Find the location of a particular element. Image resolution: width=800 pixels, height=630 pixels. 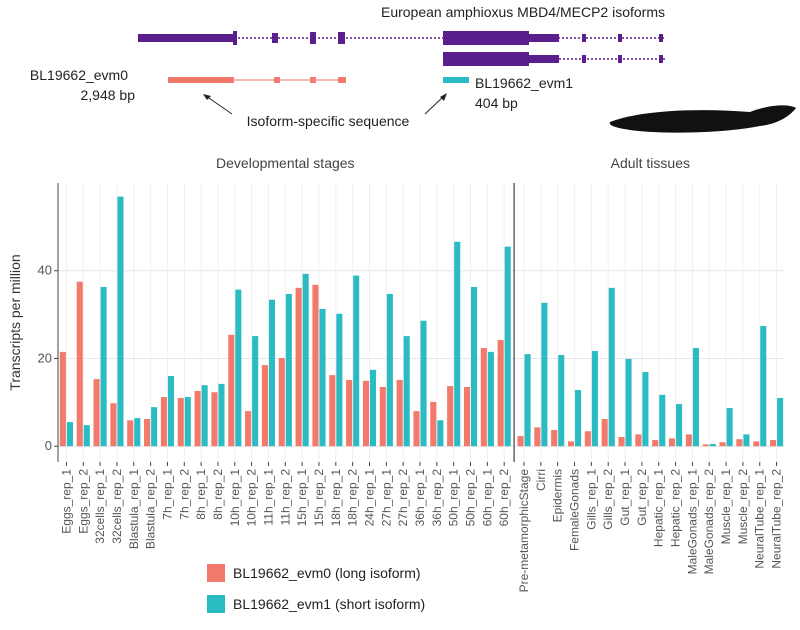

x-tick-label: Muscle_rep_1 is located at coordinates (726, 507).